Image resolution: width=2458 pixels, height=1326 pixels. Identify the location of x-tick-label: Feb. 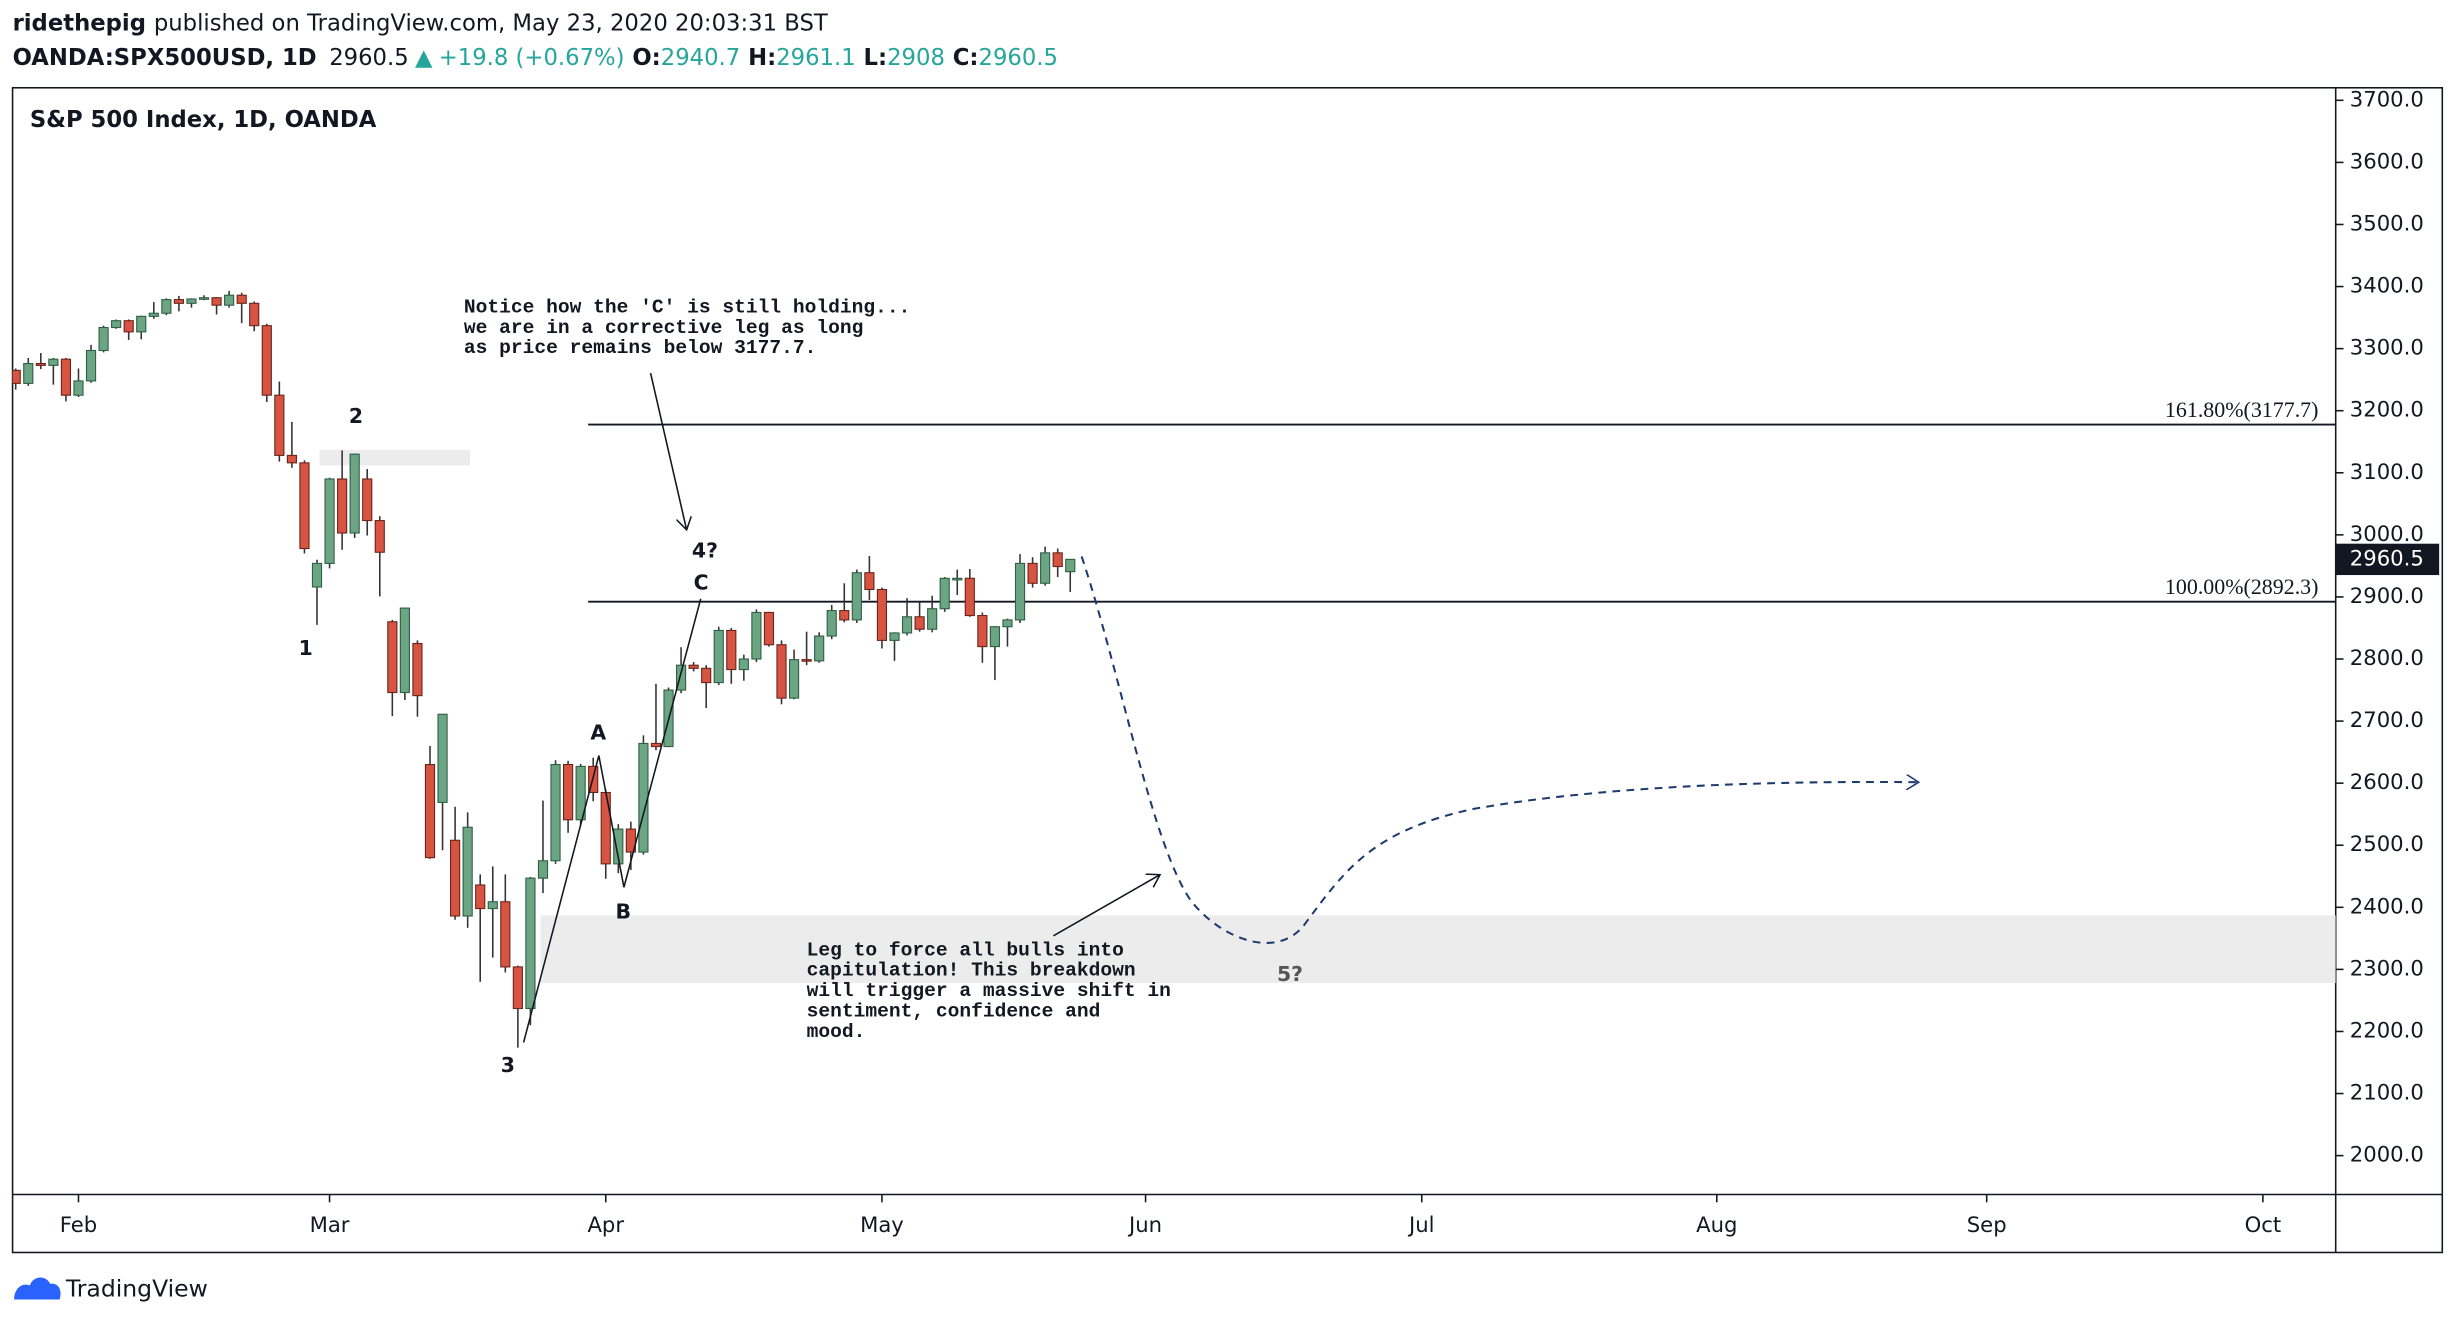
(78, 1224).